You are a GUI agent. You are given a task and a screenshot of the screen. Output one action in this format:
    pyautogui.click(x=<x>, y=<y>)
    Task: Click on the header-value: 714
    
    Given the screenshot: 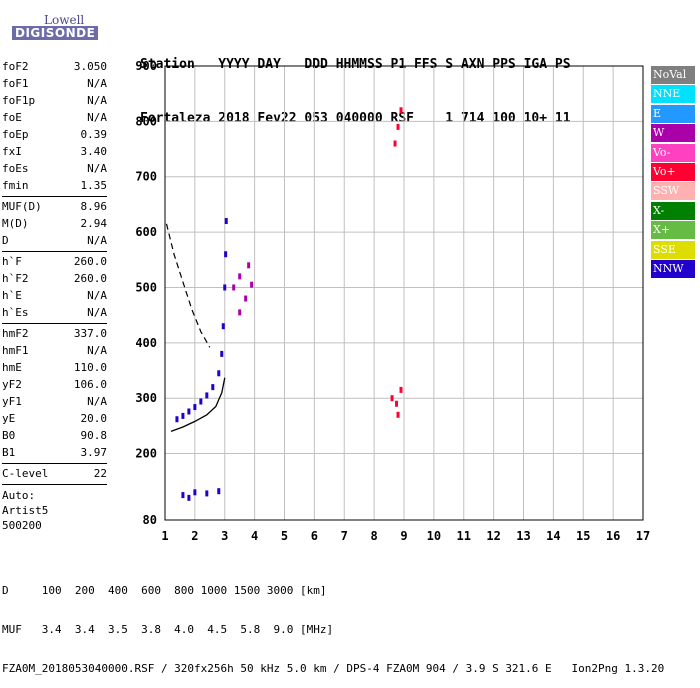 What is the action you would take?
    pyautogui.click(x=476, y=118)
    